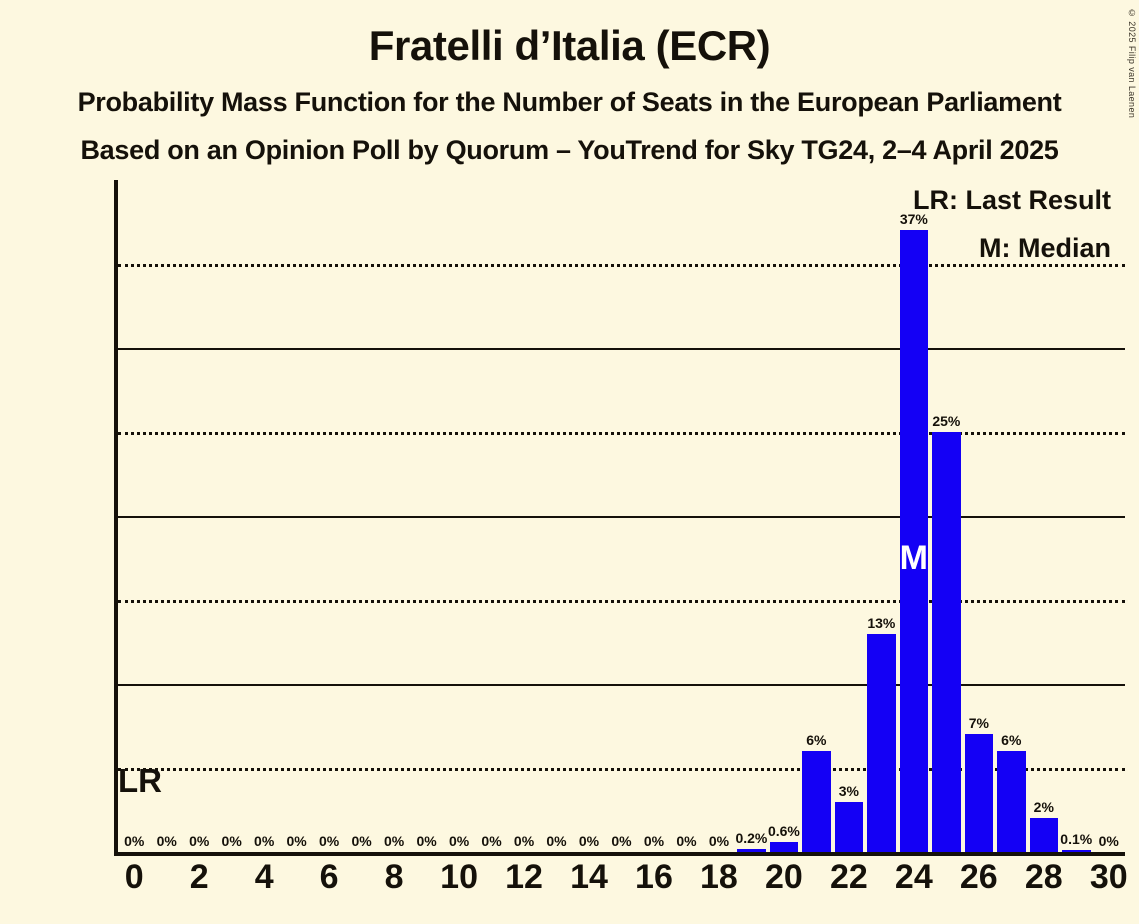 This screenshot has height=924, width=1139. I want to click on x-axis-tick-label: 6, so click(329, 877).